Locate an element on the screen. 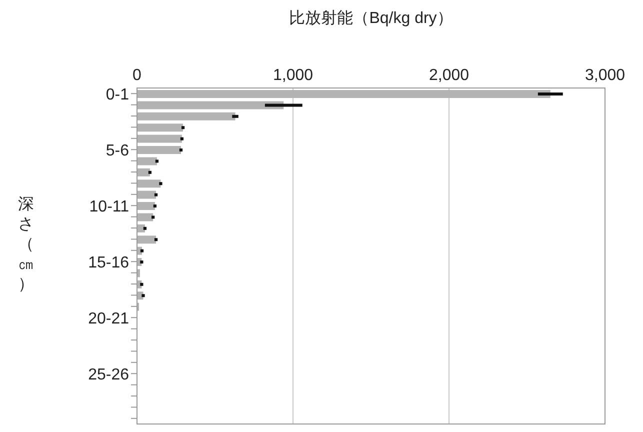 This screenshot has width=643, height=432. y-tick-label: 0-1 is located at coordinates (118, 95).